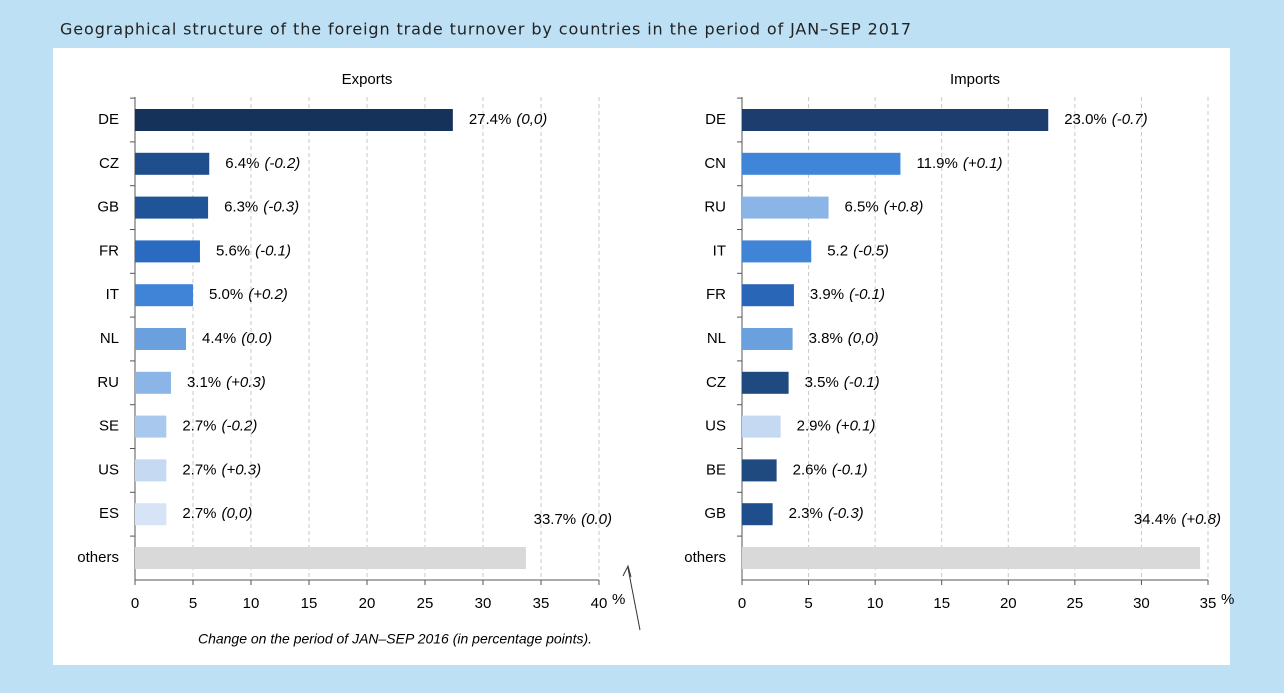 This screenshot has height=693, width=1284. What do you see at coordinates (1141, 603) in the screenshot?
I see `x-tick-label: 30` at bounding box center [1141, 603].